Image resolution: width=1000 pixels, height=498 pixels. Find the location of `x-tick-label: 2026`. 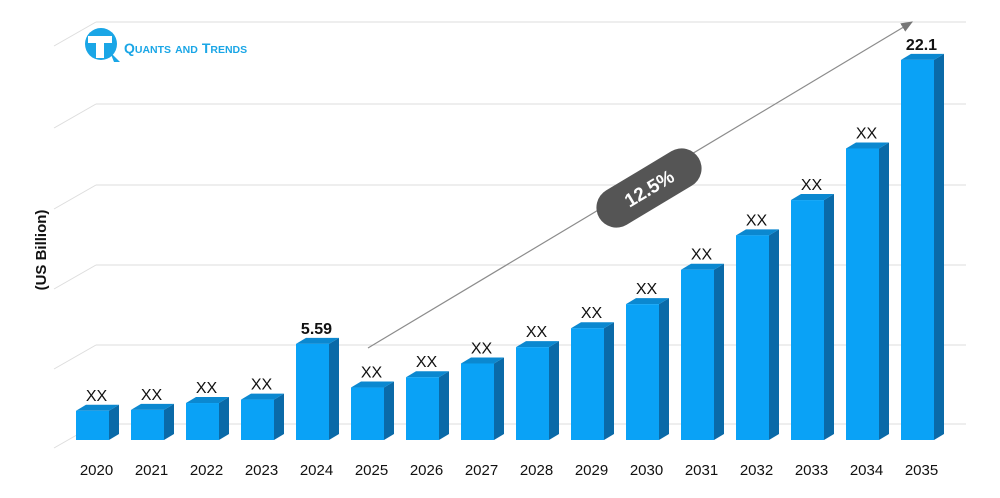

x-tick-label: 2026 is located at coordinates (426, 470).